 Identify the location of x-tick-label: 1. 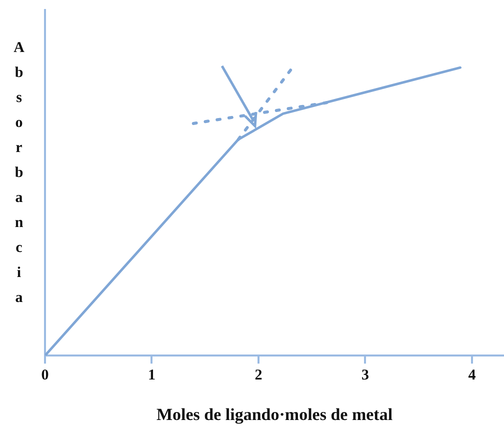
(152, 375).